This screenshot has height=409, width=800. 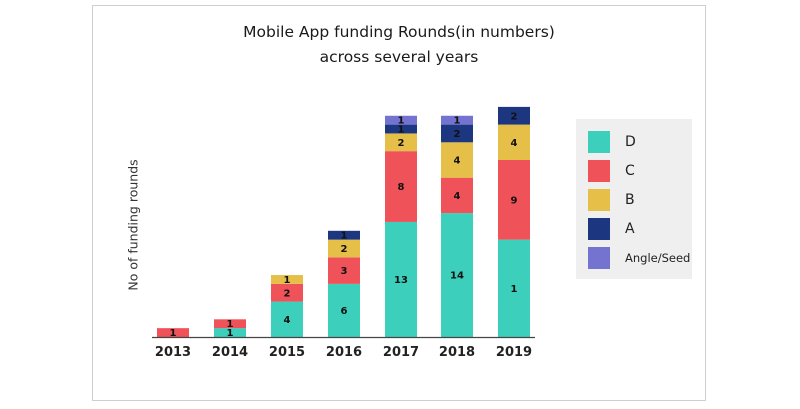 I want to click on bar-segment-c-2016, so click(x=344, y=270).